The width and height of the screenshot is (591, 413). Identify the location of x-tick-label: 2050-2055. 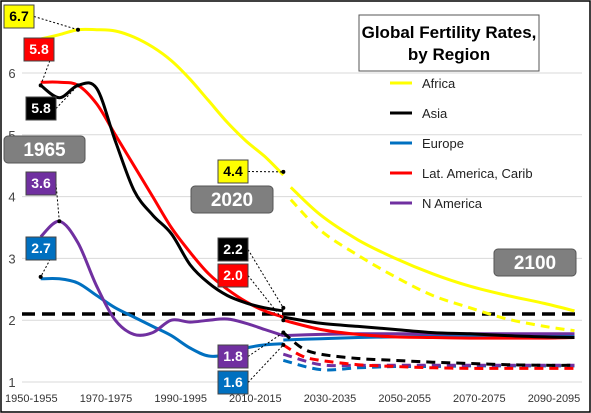
(404, 399).